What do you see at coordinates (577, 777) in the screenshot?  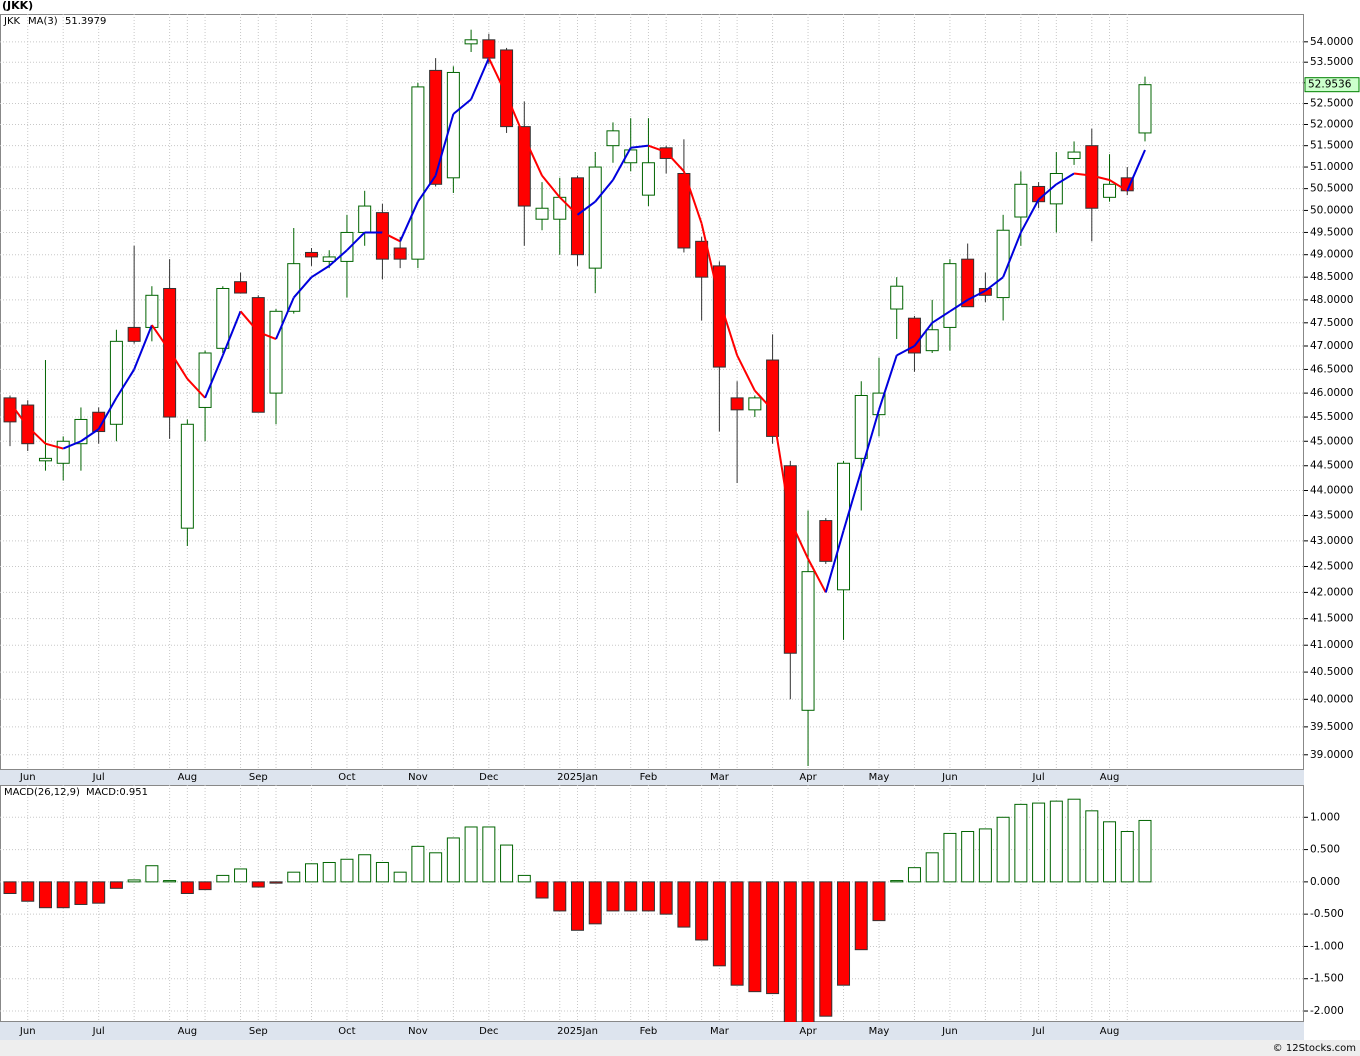 I see `x-tick-label: 2025Jan` at bounding box center [577, 777].